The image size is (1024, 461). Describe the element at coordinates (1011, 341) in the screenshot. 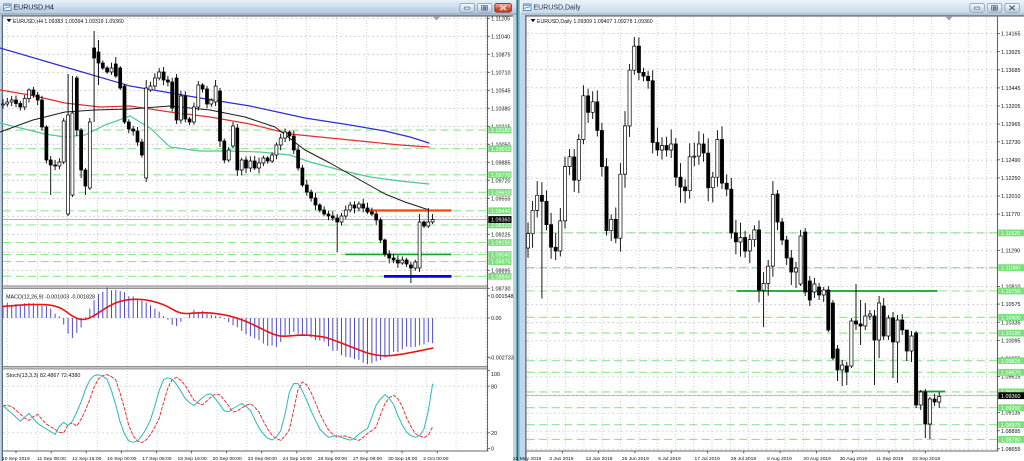

I see `svg-text: 1.10095` at that location.